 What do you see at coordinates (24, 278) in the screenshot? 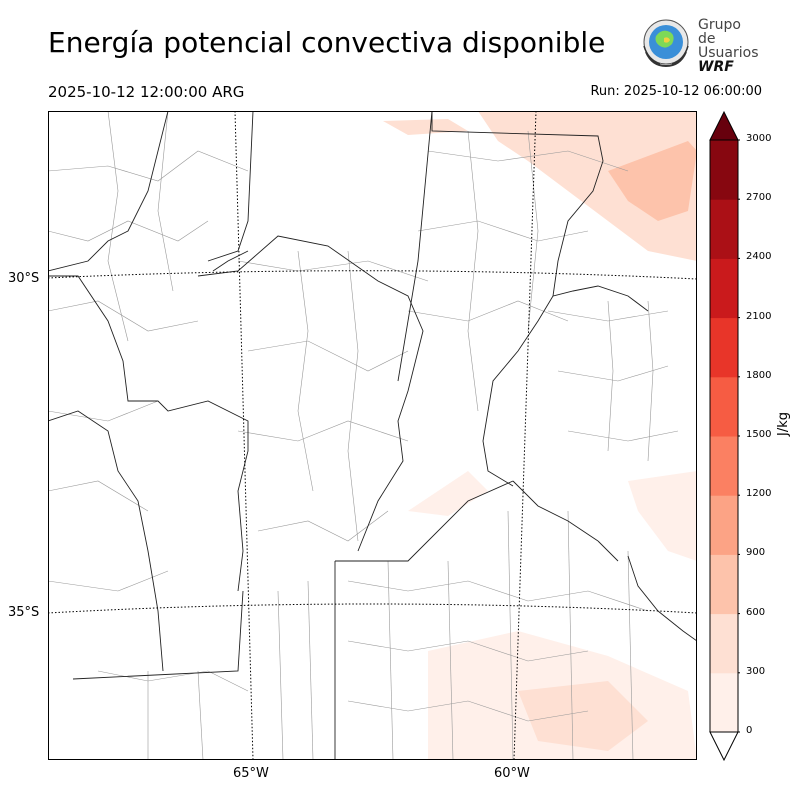
I see `lat-label-30s: 30°S` at bounding box center [24, 278].